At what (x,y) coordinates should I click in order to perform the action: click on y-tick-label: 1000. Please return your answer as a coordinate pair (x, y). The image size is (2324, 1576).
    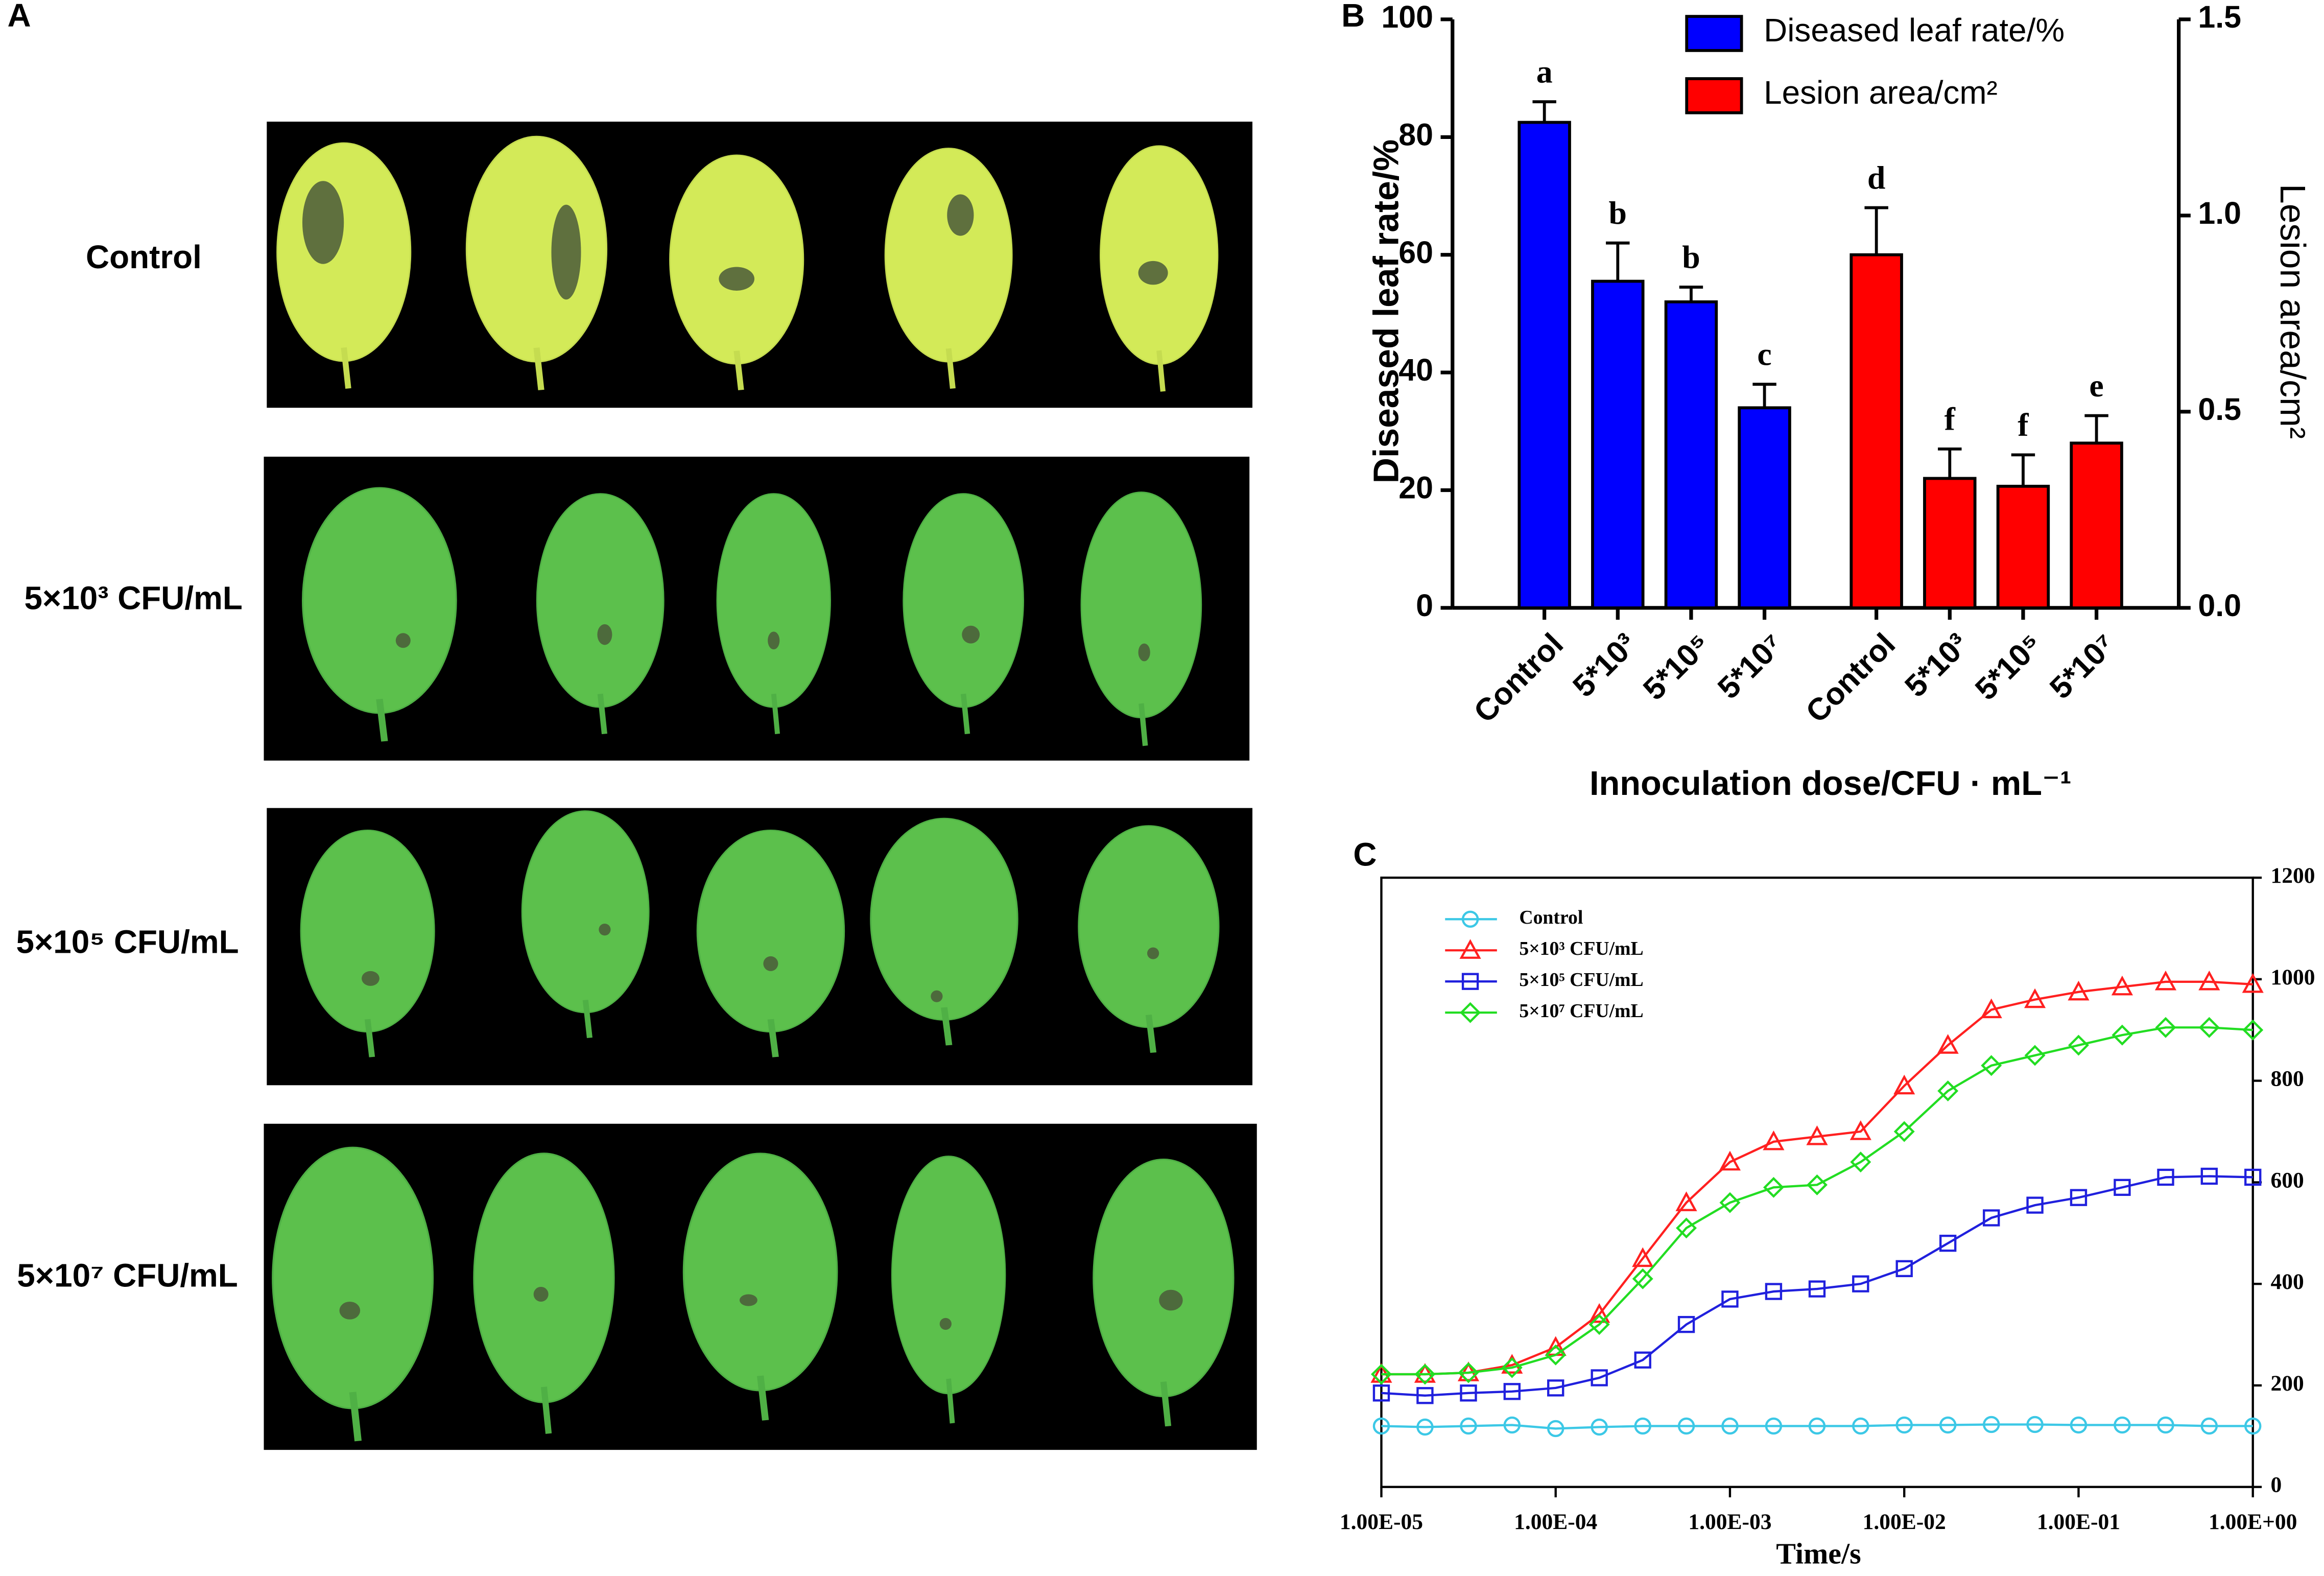
    Looking at the image, I should click on (2293, 977).